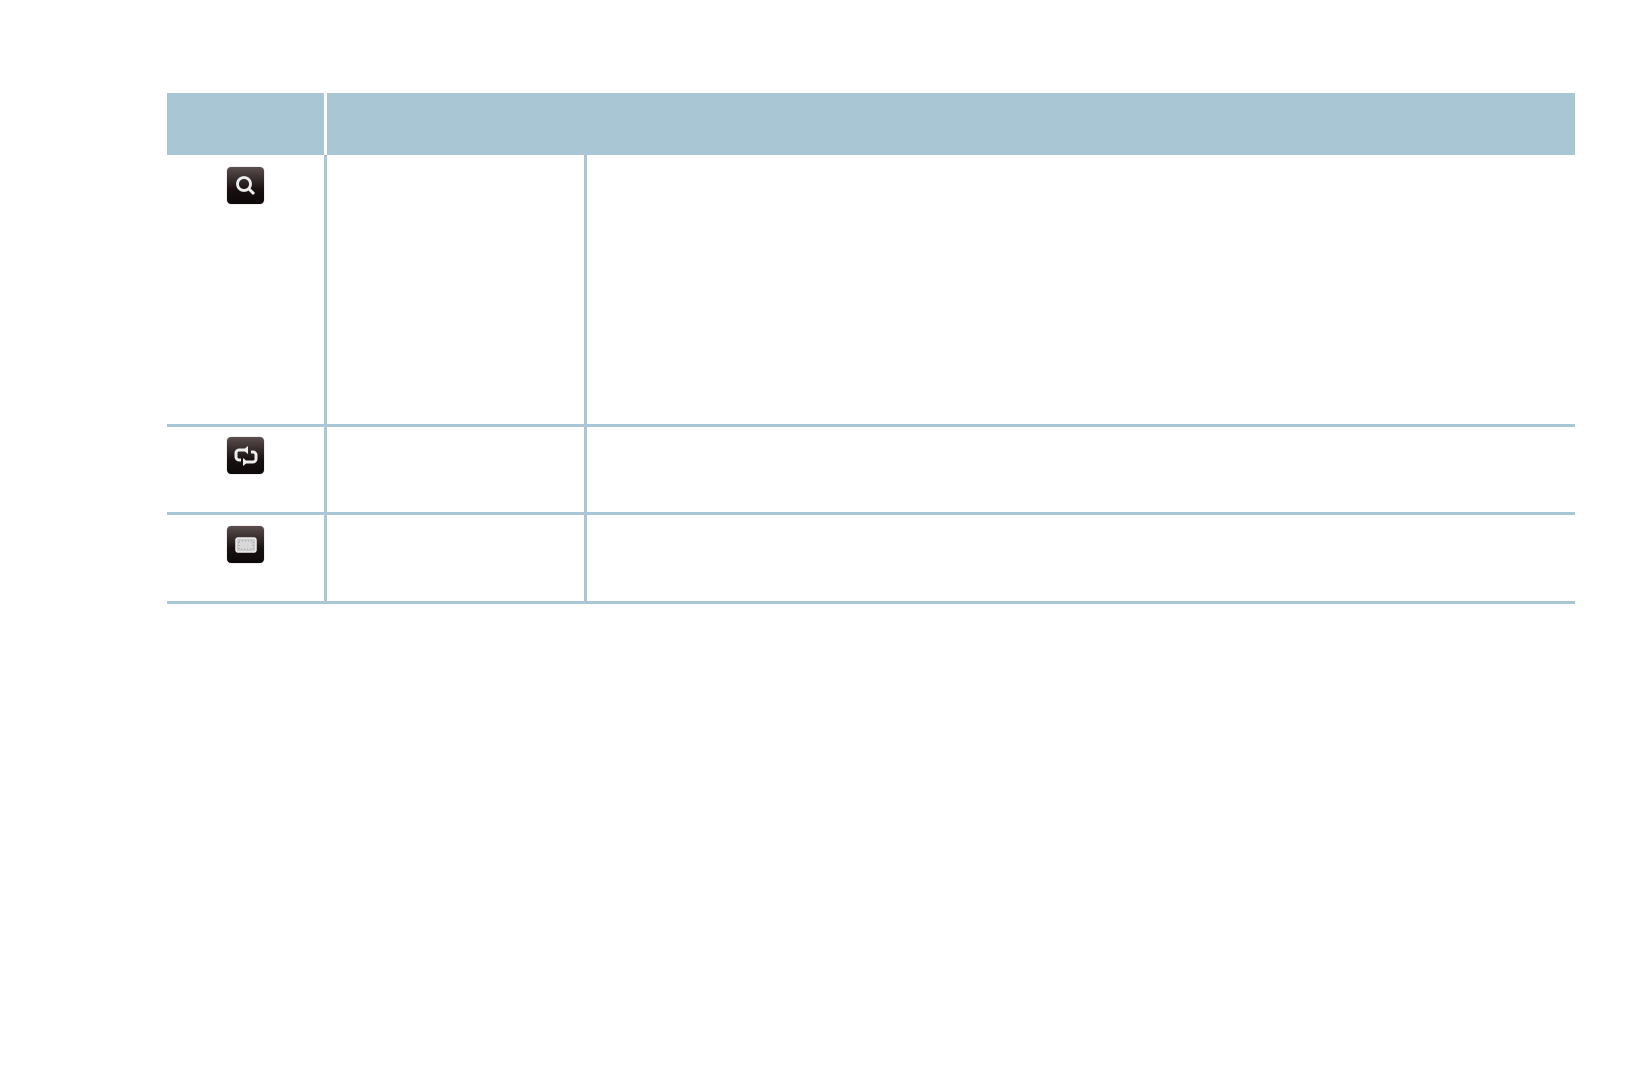 The width and height of the screenshot is (1652, 1080). Describe the element at coordinates (245, 544) in the screenshot. I see `screen-mode-icon` at that location.